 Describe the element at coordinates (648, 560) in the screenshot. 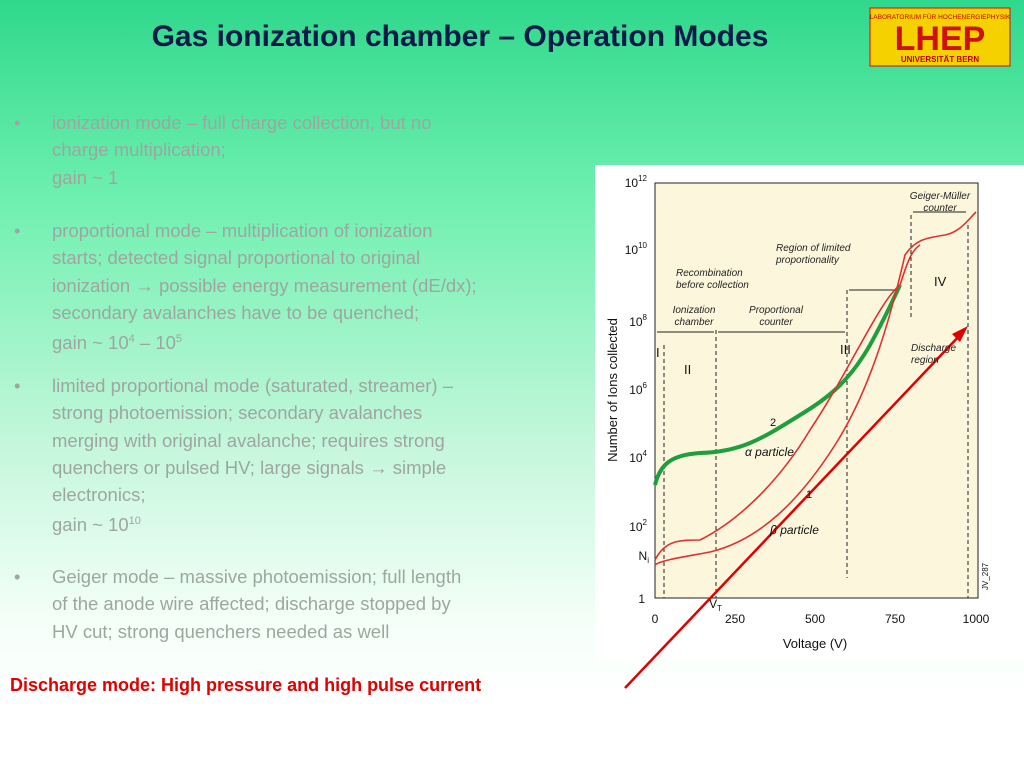

I see `tick-part: i` at that location.